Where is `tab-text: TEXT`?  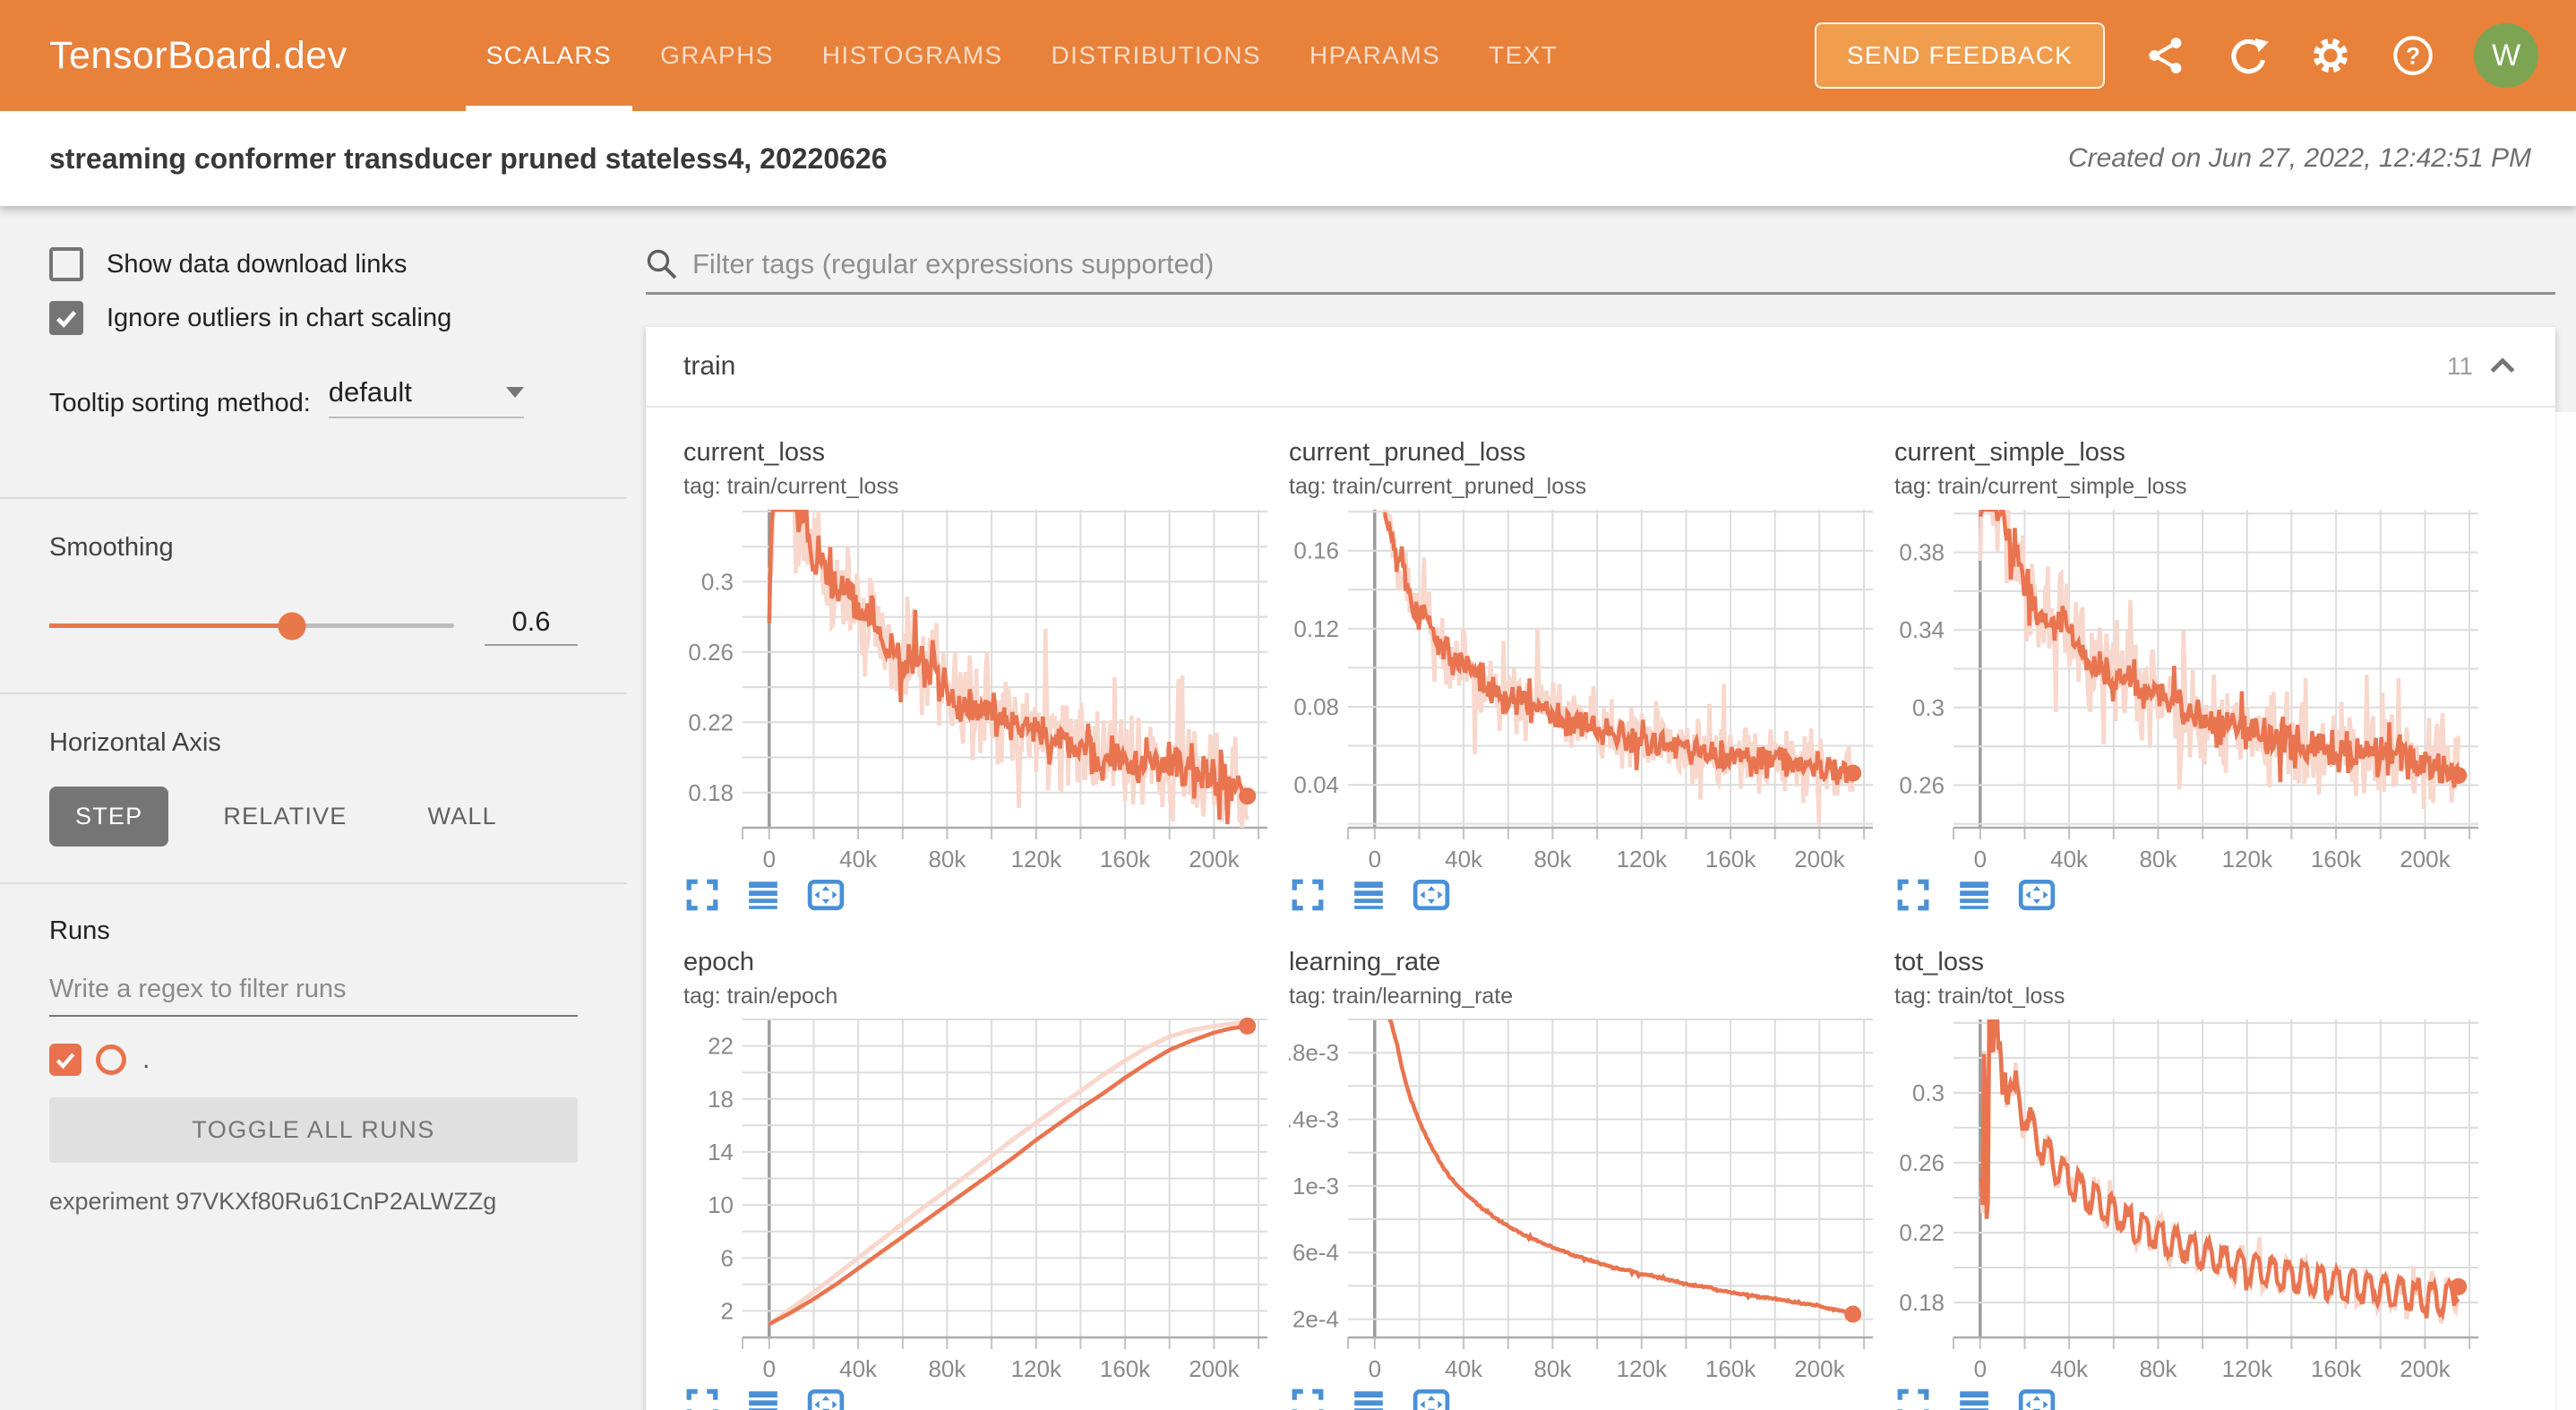
tab-text: TEXT is located at coordinates (1523, 55).